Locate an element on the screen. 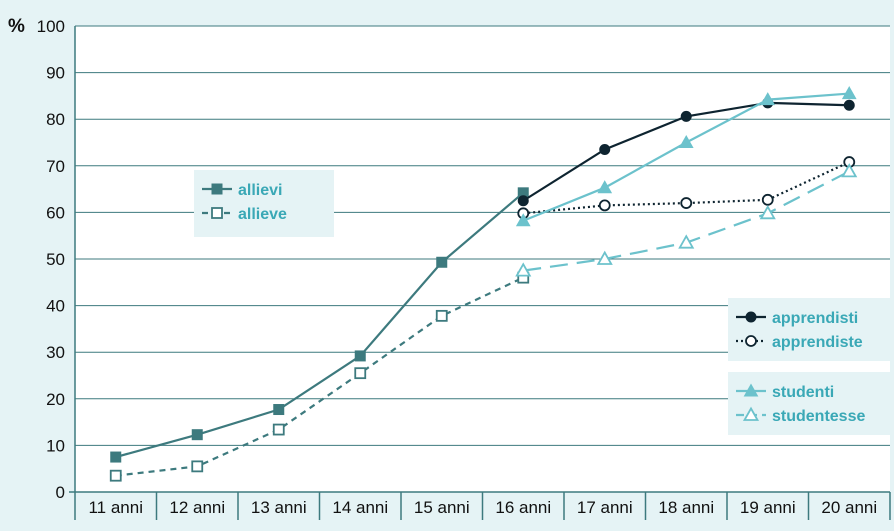 This screenshot has width=894, height=531. x-tick-label: 11 anni is located at coordinates (115, 507).